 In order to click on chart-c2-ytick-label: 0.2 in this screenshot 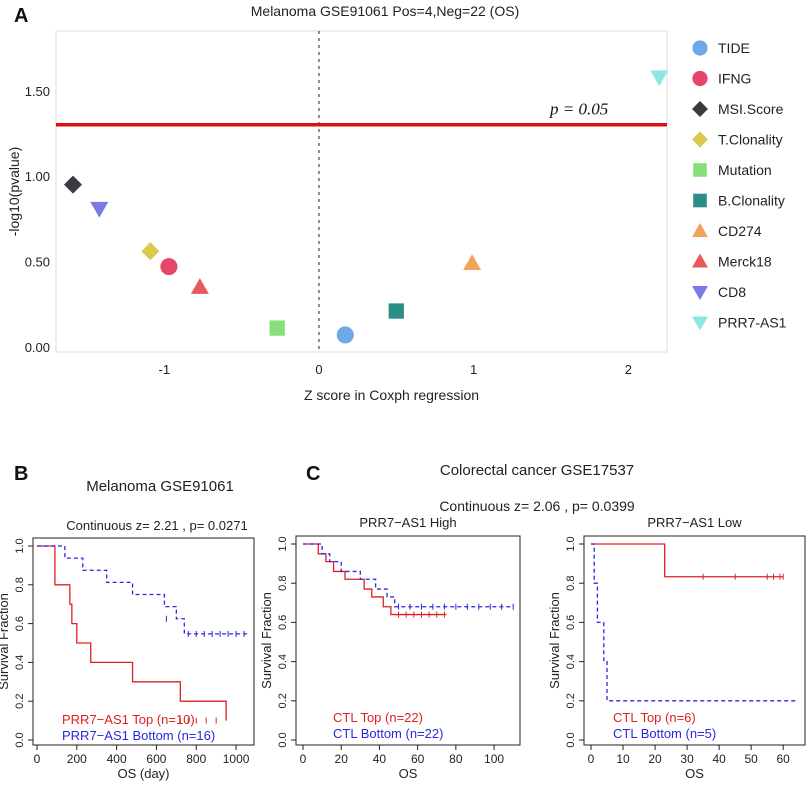, I will do `click(571, 700)`.